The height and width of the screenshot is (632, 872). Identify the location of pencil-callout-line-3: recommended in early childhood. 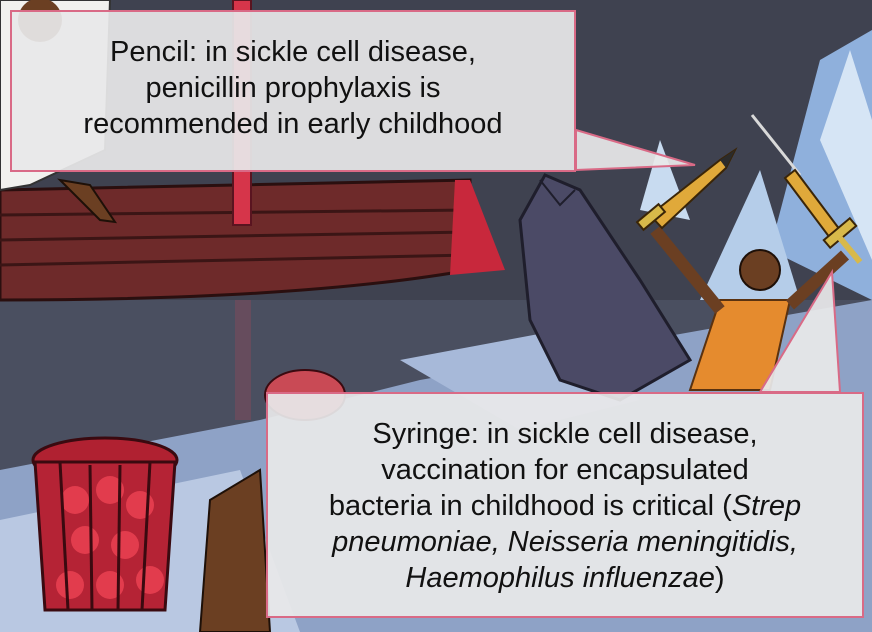
(293, 124).